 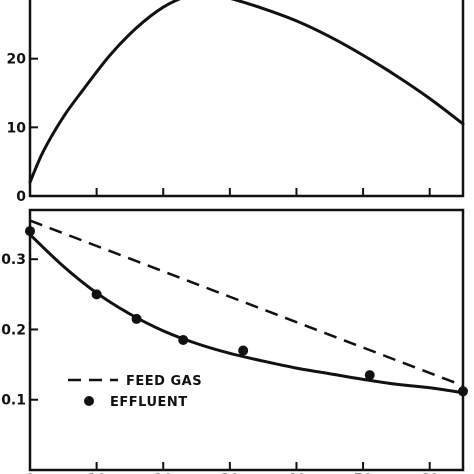 I want to click on bottom-xtick-label: 50, so click(x=363, y=473).